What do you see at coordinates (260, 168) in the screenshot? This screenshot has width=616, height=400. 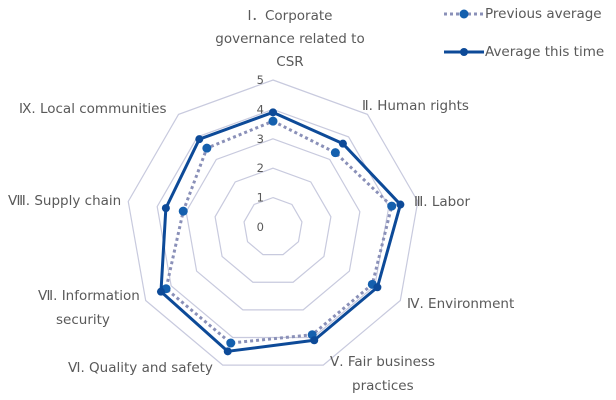 I see `tick-label: 2` at bounding box center [260, 168].